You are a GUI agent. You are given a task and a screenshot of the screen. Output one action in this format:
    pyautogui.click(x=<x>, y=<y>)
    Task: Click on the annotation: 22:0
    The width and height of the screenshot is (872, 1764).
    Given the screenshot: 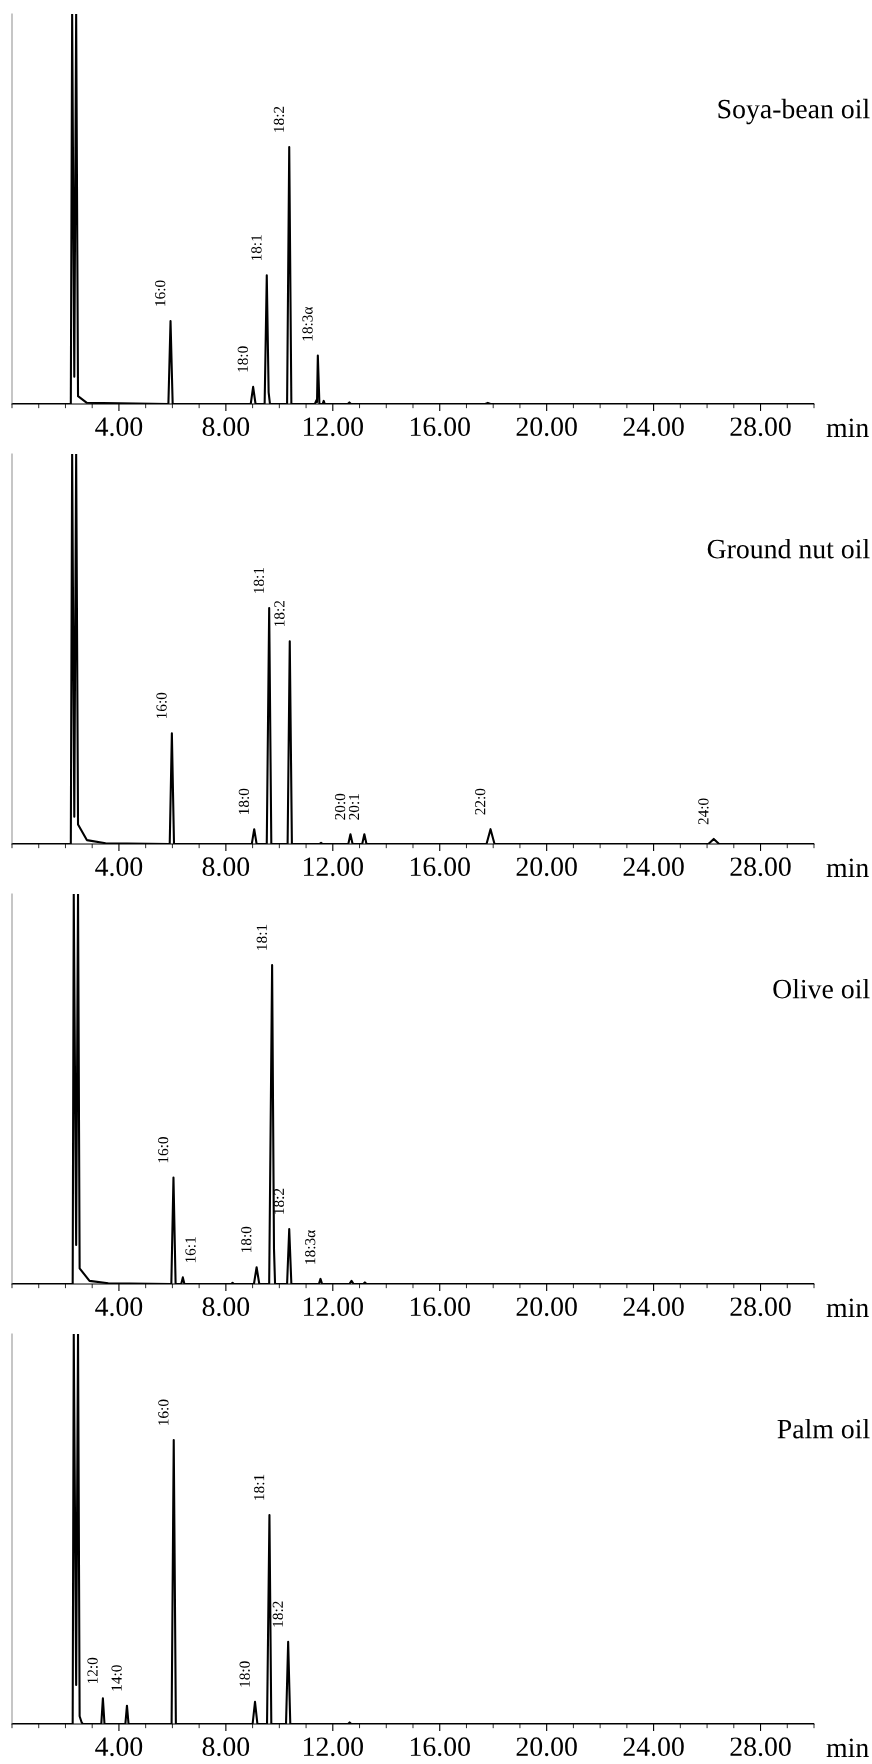 What is the action you would take?
    pyautogui.click(x=480, y=801)
    